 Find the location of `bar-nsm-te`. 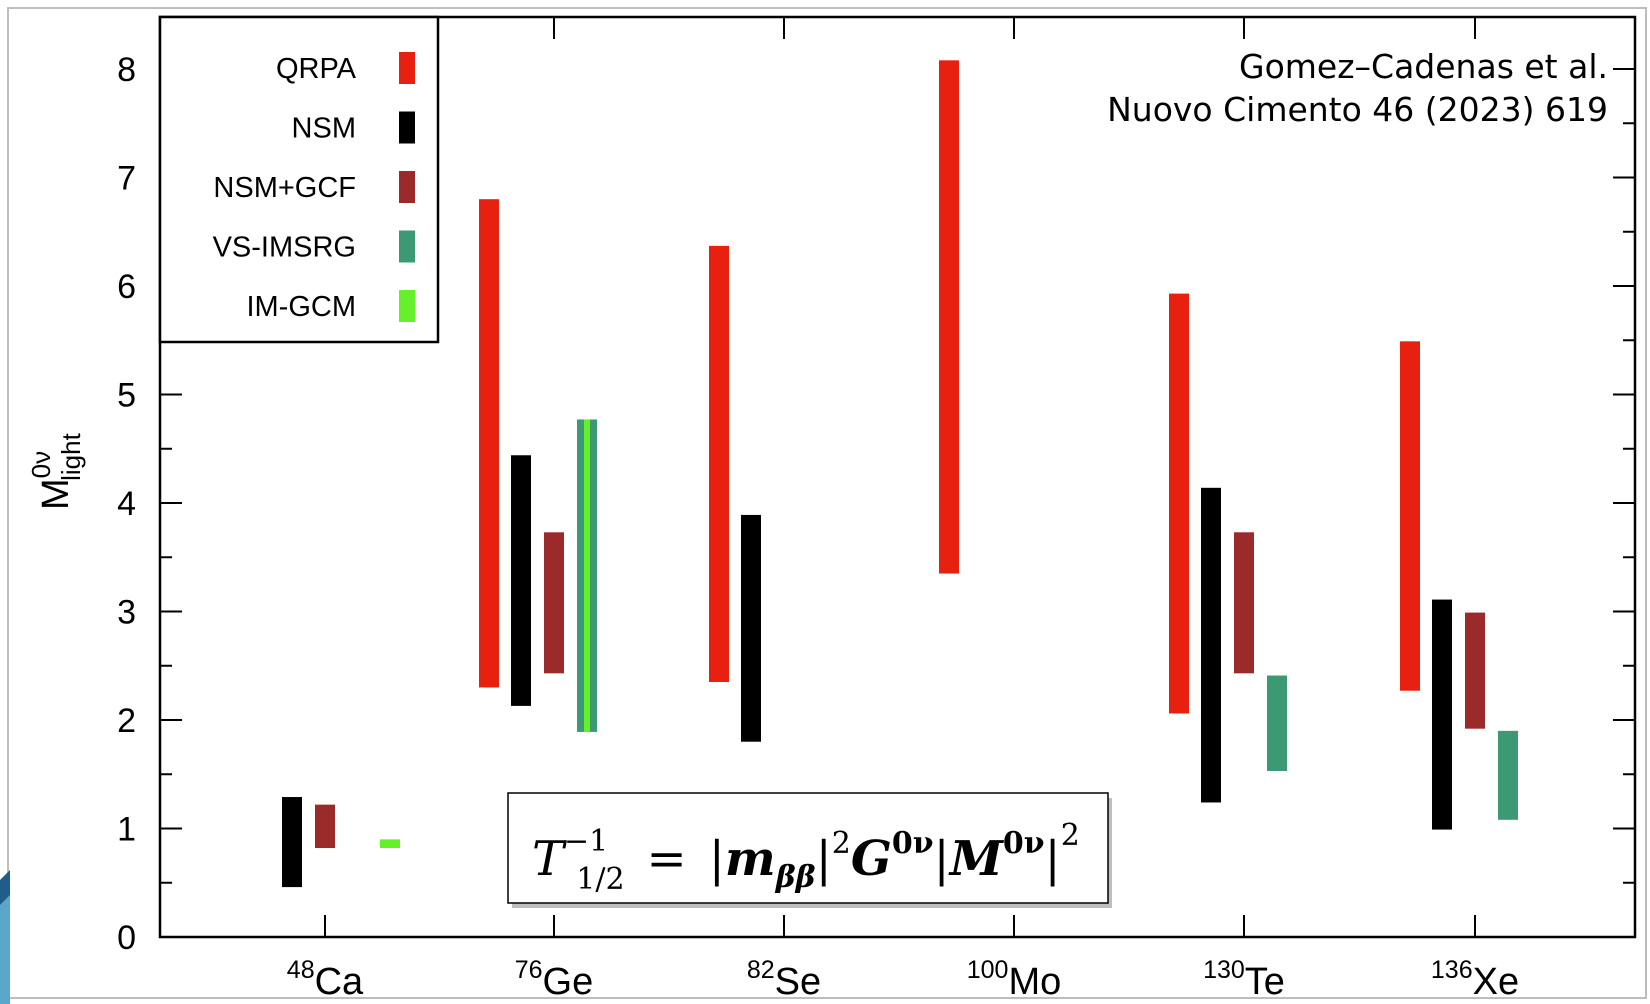

bar-nsm-te is located at coordinates (1211, 645).